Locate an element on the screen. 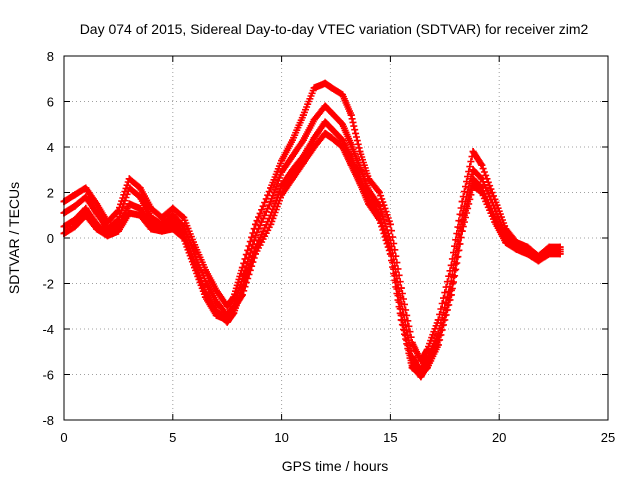  y-axis-label: SDTVAR / TECUs is located at coordinates (14, 238).